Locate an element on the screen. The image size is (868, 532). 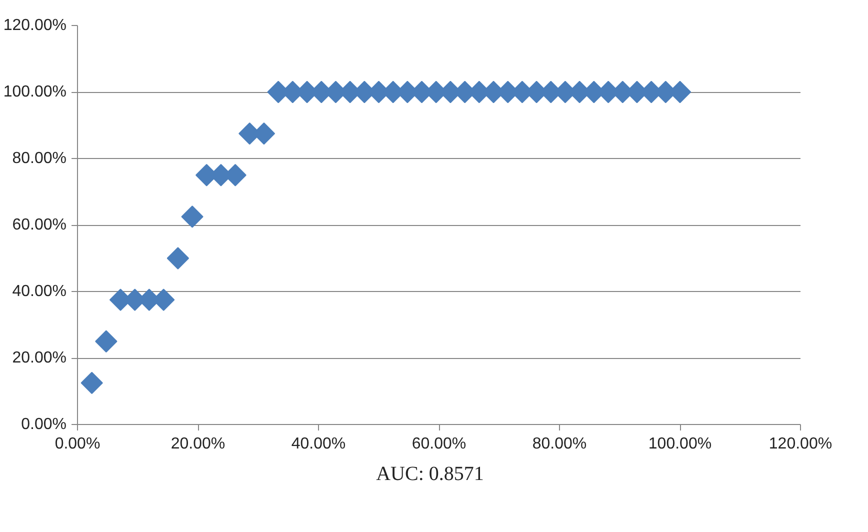
text: AUC: 0.8571 is located at coordinates (430, 474).